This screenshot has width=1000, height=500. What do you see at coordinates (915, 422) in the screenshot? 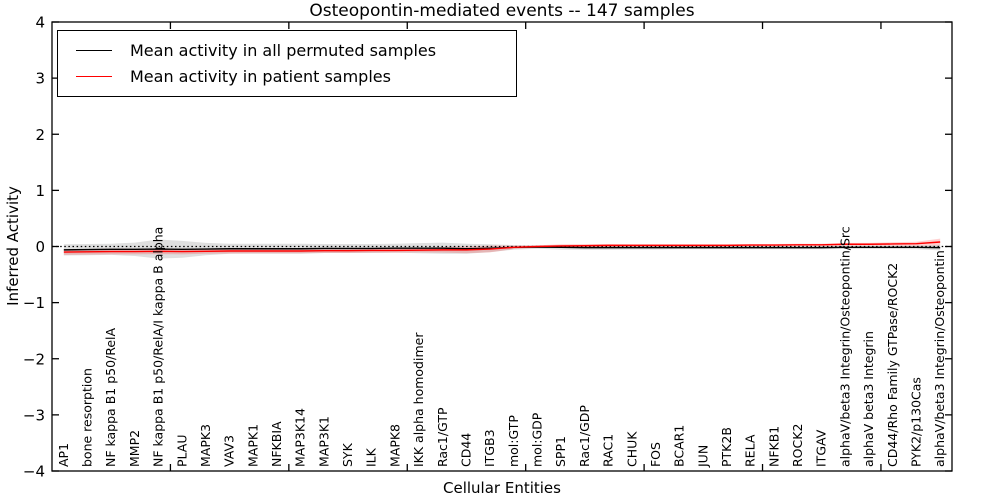
I see `x-category-label: PYK2/p130Cas` at bounding box center [915, 422].